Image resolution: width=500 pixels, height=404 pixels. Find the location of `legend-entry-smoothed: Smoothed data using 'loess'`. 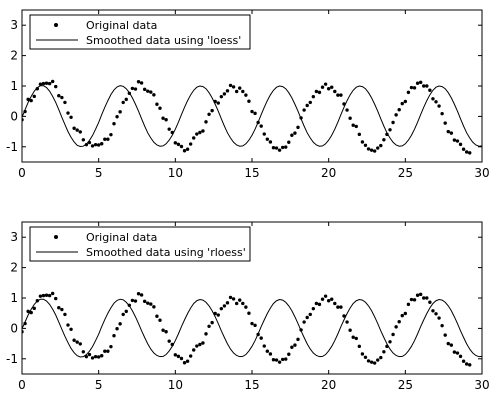

legend-entry-smoothed: Smoothed data using 'loess' is located at coordinates (163, 40).